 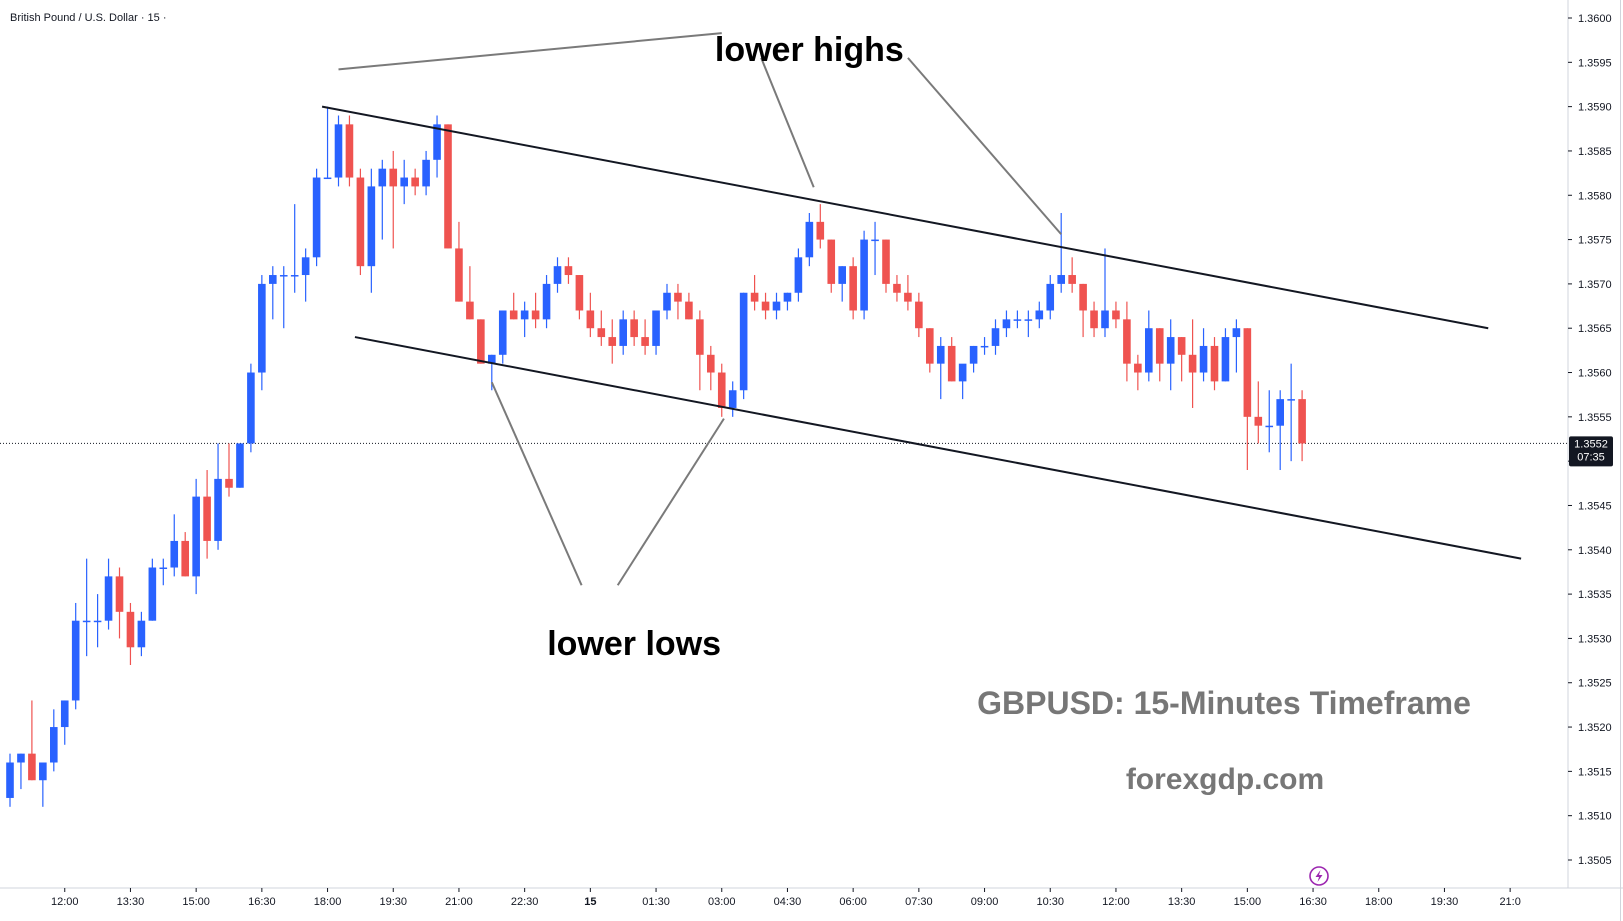 I want to click on lightning-icon-bolt, so click(x=1319, y=876).